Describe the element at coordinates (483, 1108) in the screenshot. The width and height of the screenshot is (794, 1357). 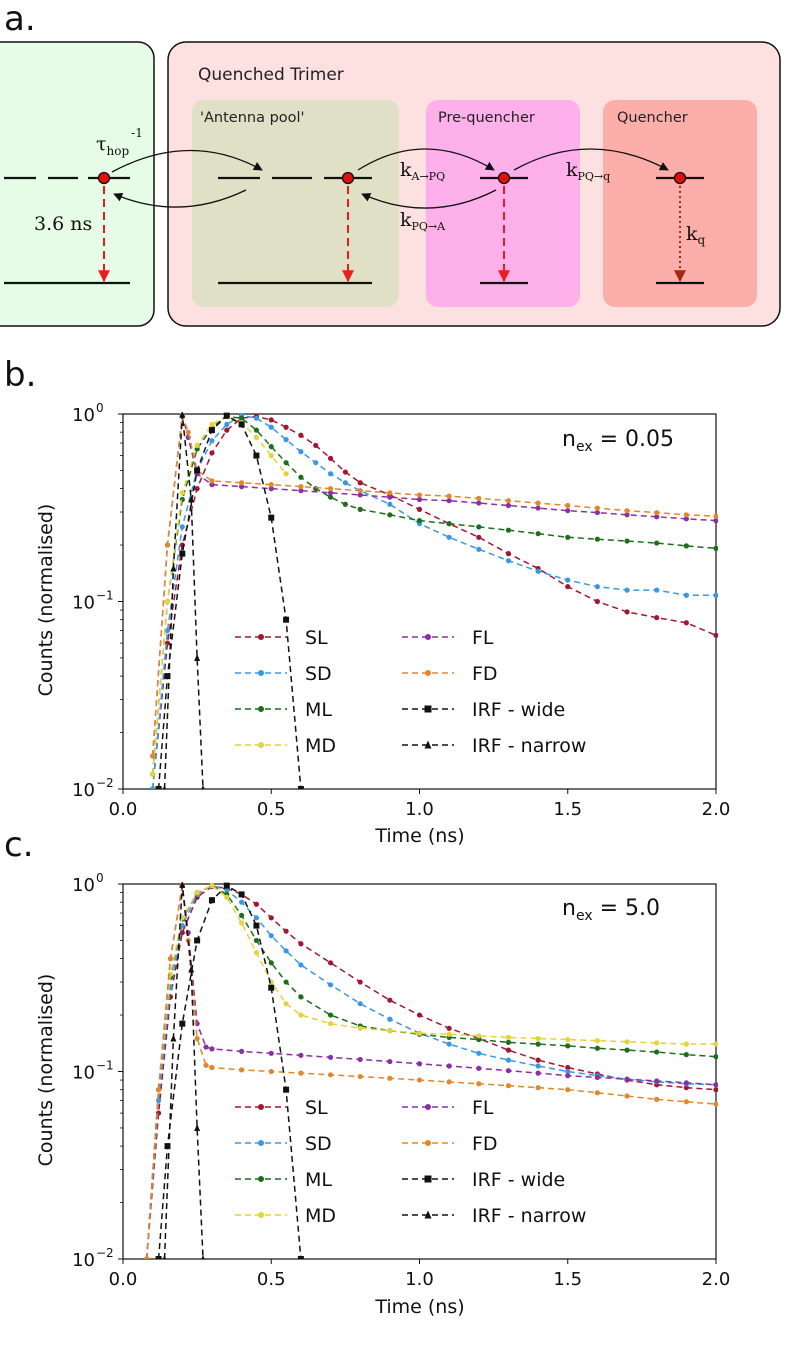
I see `legend-label-fl: FL` at that location.